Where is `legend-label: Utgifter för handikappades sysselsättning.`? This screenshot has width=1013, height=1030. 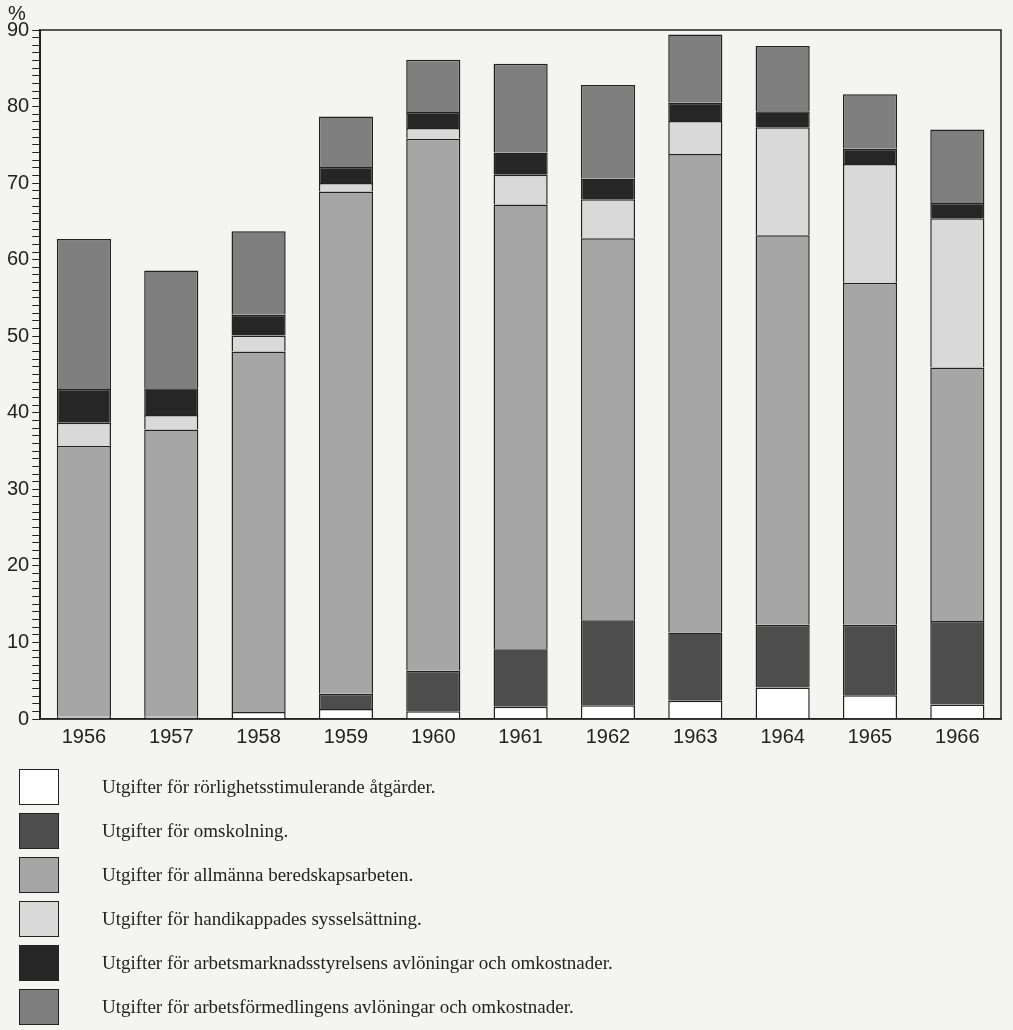
legend-label: Utgifter för handikappades sysselsättning. is located at coordinates (262, 919).